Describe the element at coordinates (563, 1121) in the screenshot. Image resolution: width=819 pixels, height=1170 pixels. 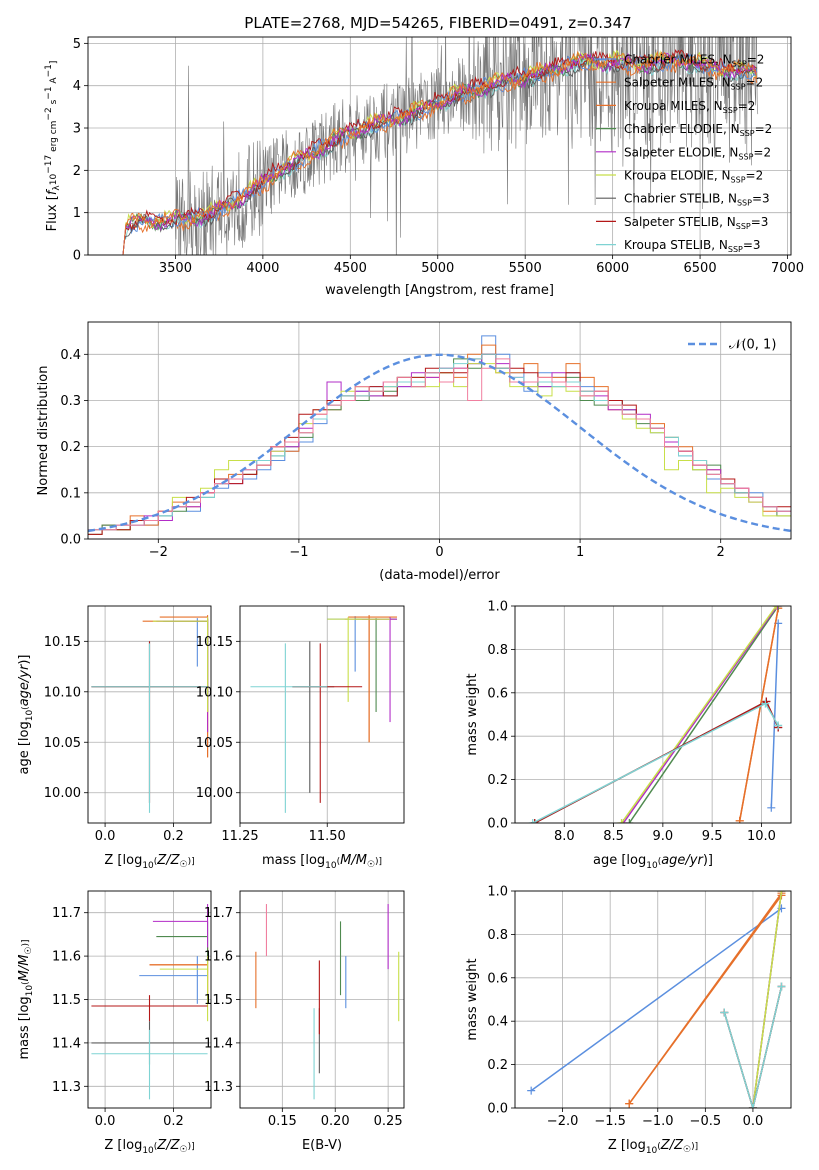
I see `x-tick-label: −2.0` at that location.